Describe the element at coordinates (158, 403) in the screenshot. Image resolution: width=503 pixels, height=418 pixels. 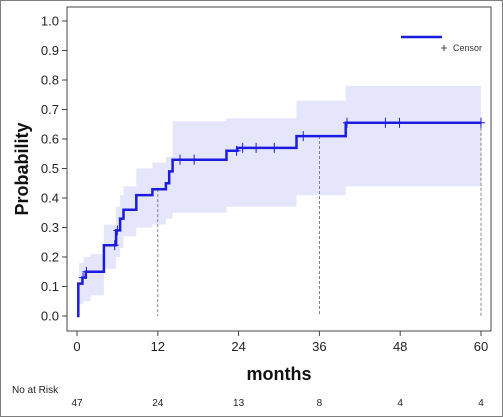
I see `risk-count: 24` at that location.